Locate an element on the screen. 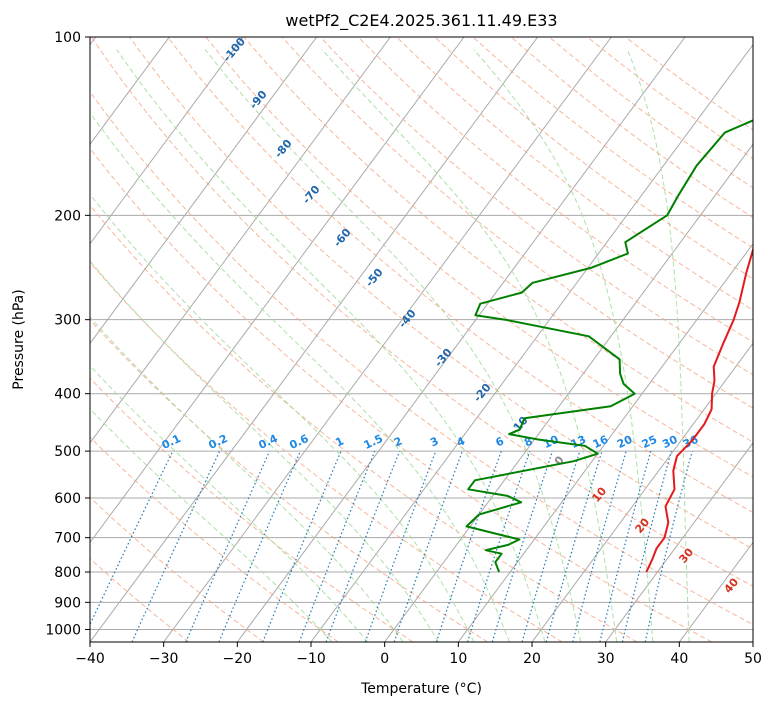 Image resolution: width=775 pixels, height=708 pixels. x-axis-ticks: −40 −30 −20 −10 0 10 20 30 40 50 is located at coordinates (418, 654).